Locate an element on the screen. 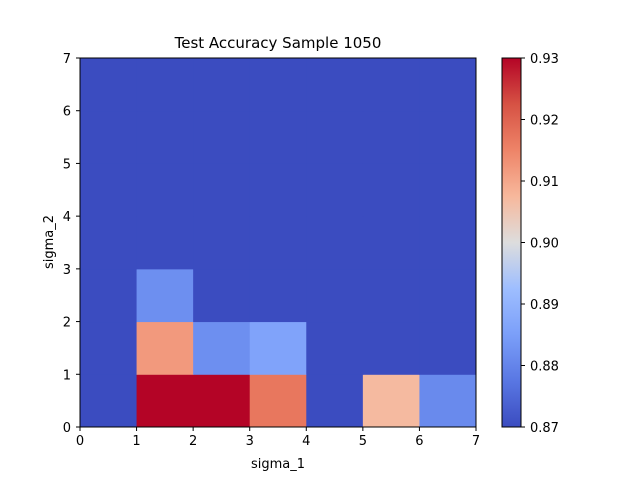  y-tick-label: 5 is located at coordinates (67, 164).